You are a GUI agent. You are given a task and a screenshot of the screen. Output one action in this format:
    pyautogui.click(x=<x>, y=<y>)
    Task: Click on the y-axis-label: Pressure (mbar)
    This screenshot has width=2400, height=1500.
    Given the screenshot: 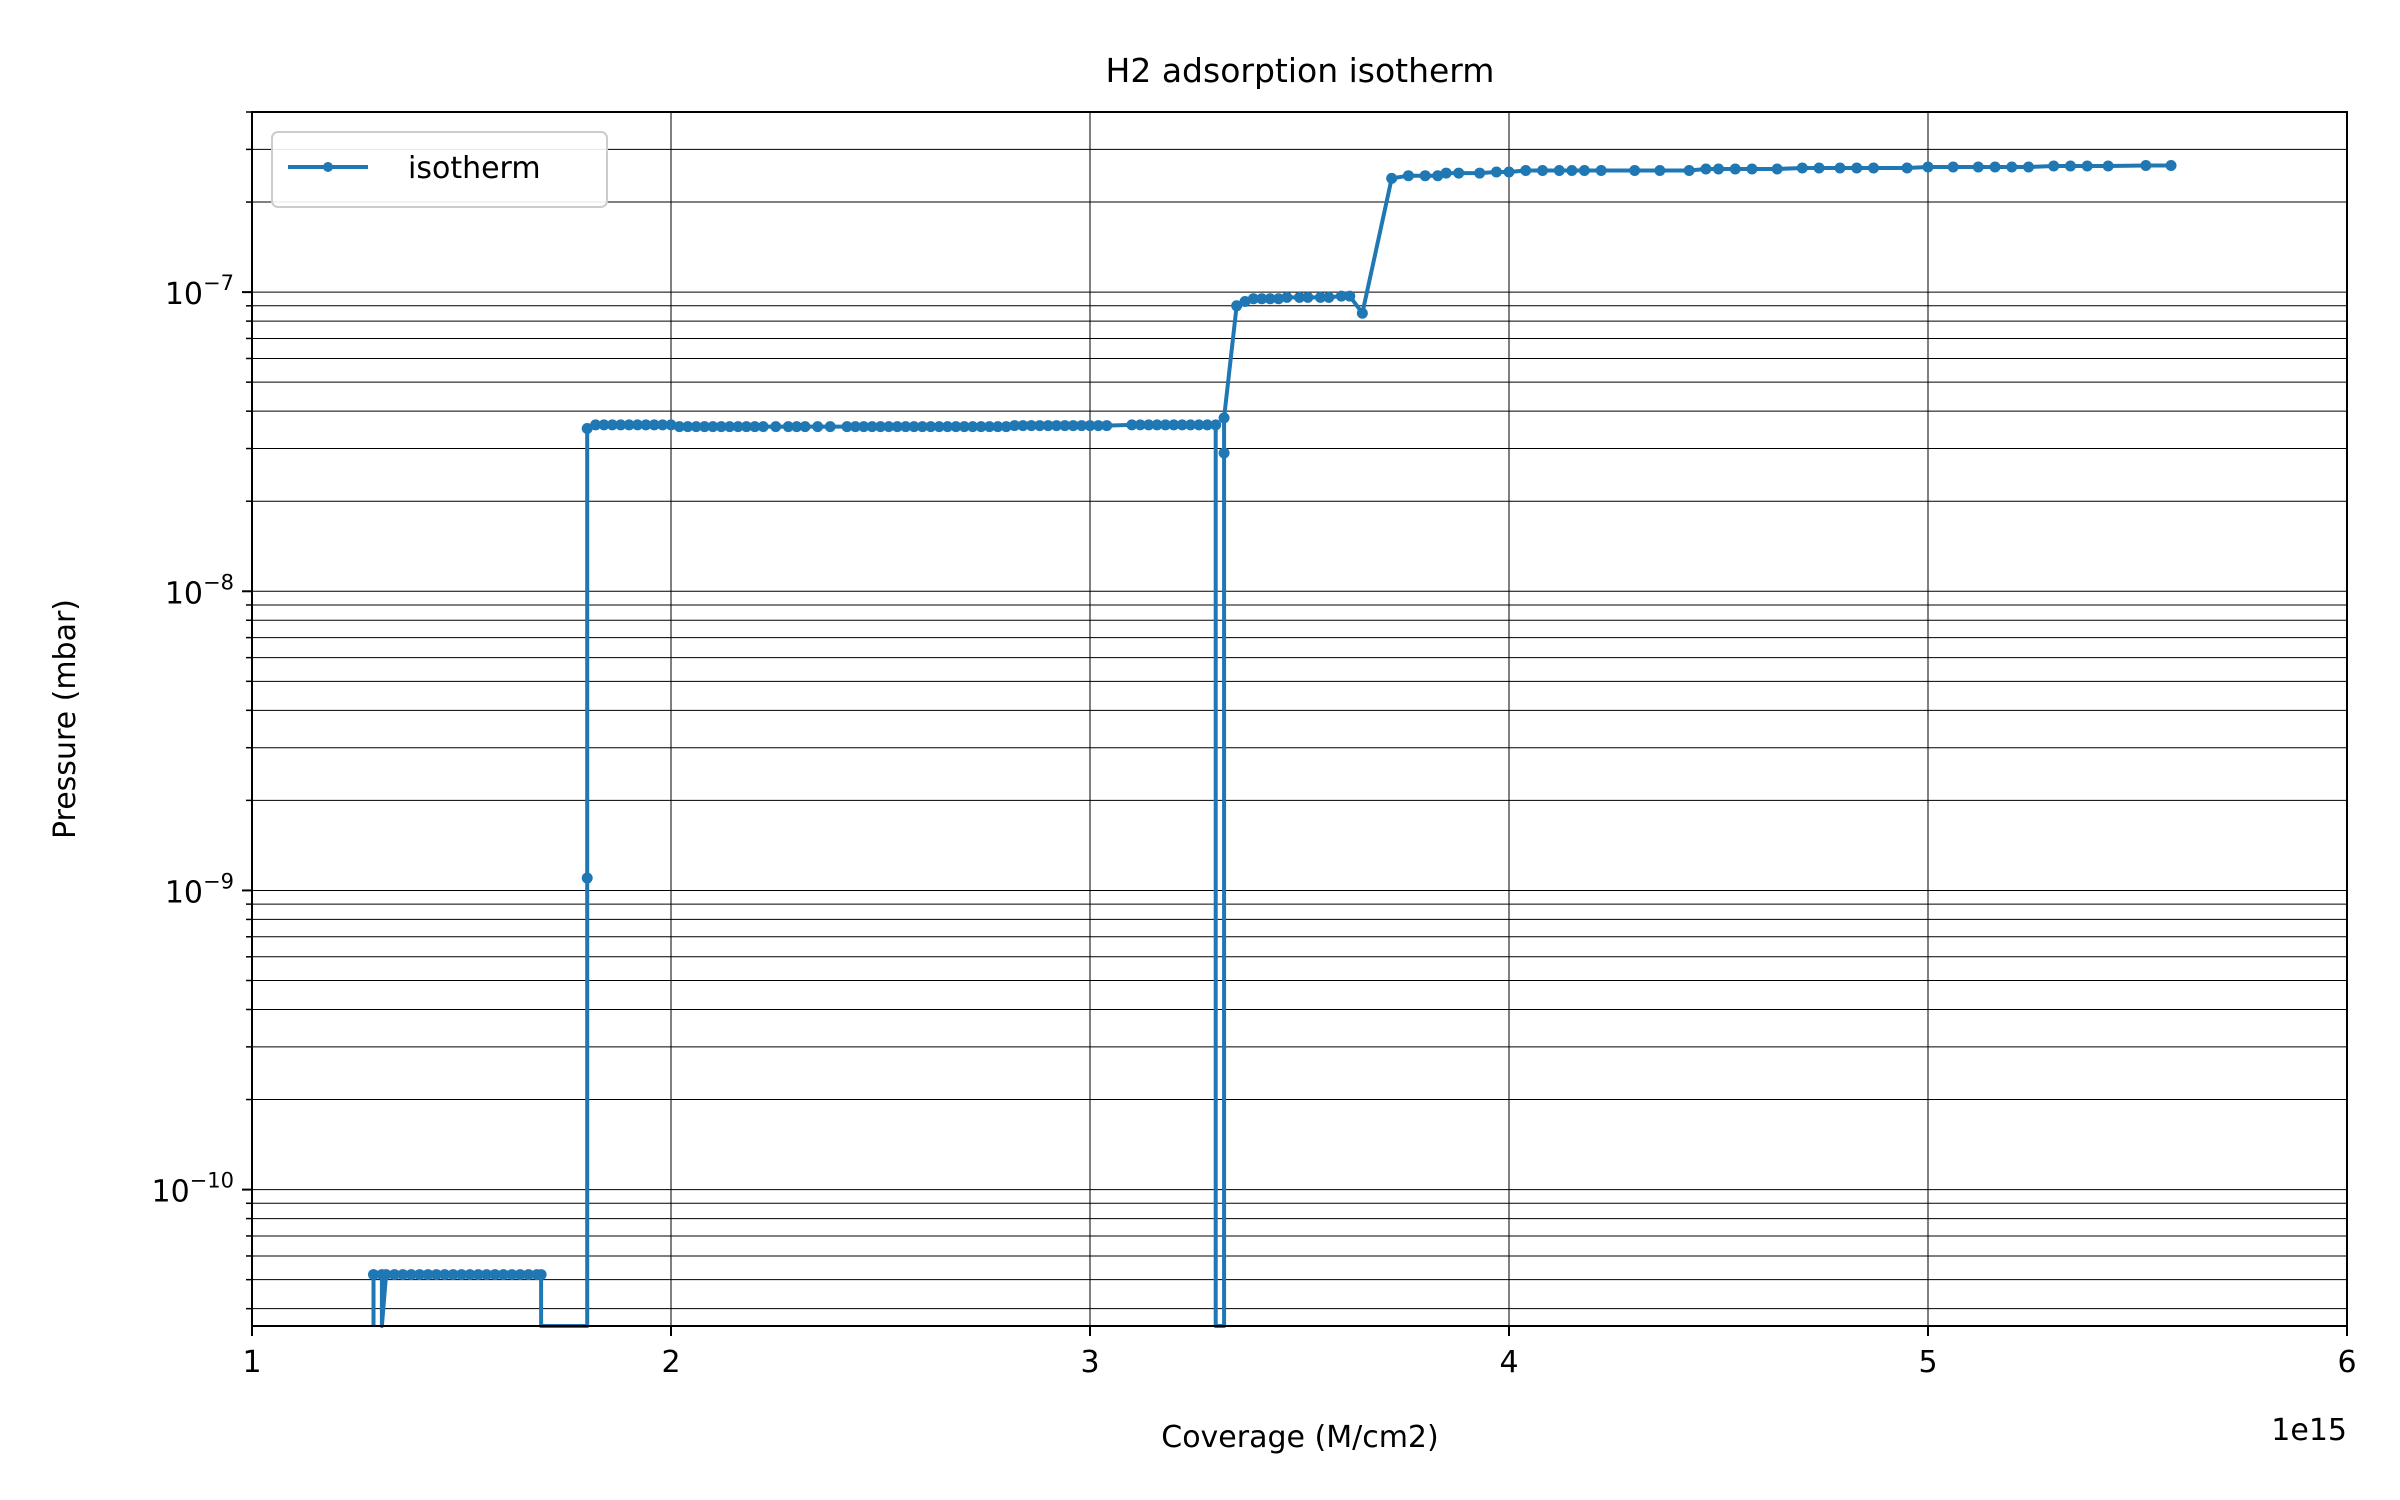 What is the action you would take?
    pyautogui.click(x=65, y=719)
    